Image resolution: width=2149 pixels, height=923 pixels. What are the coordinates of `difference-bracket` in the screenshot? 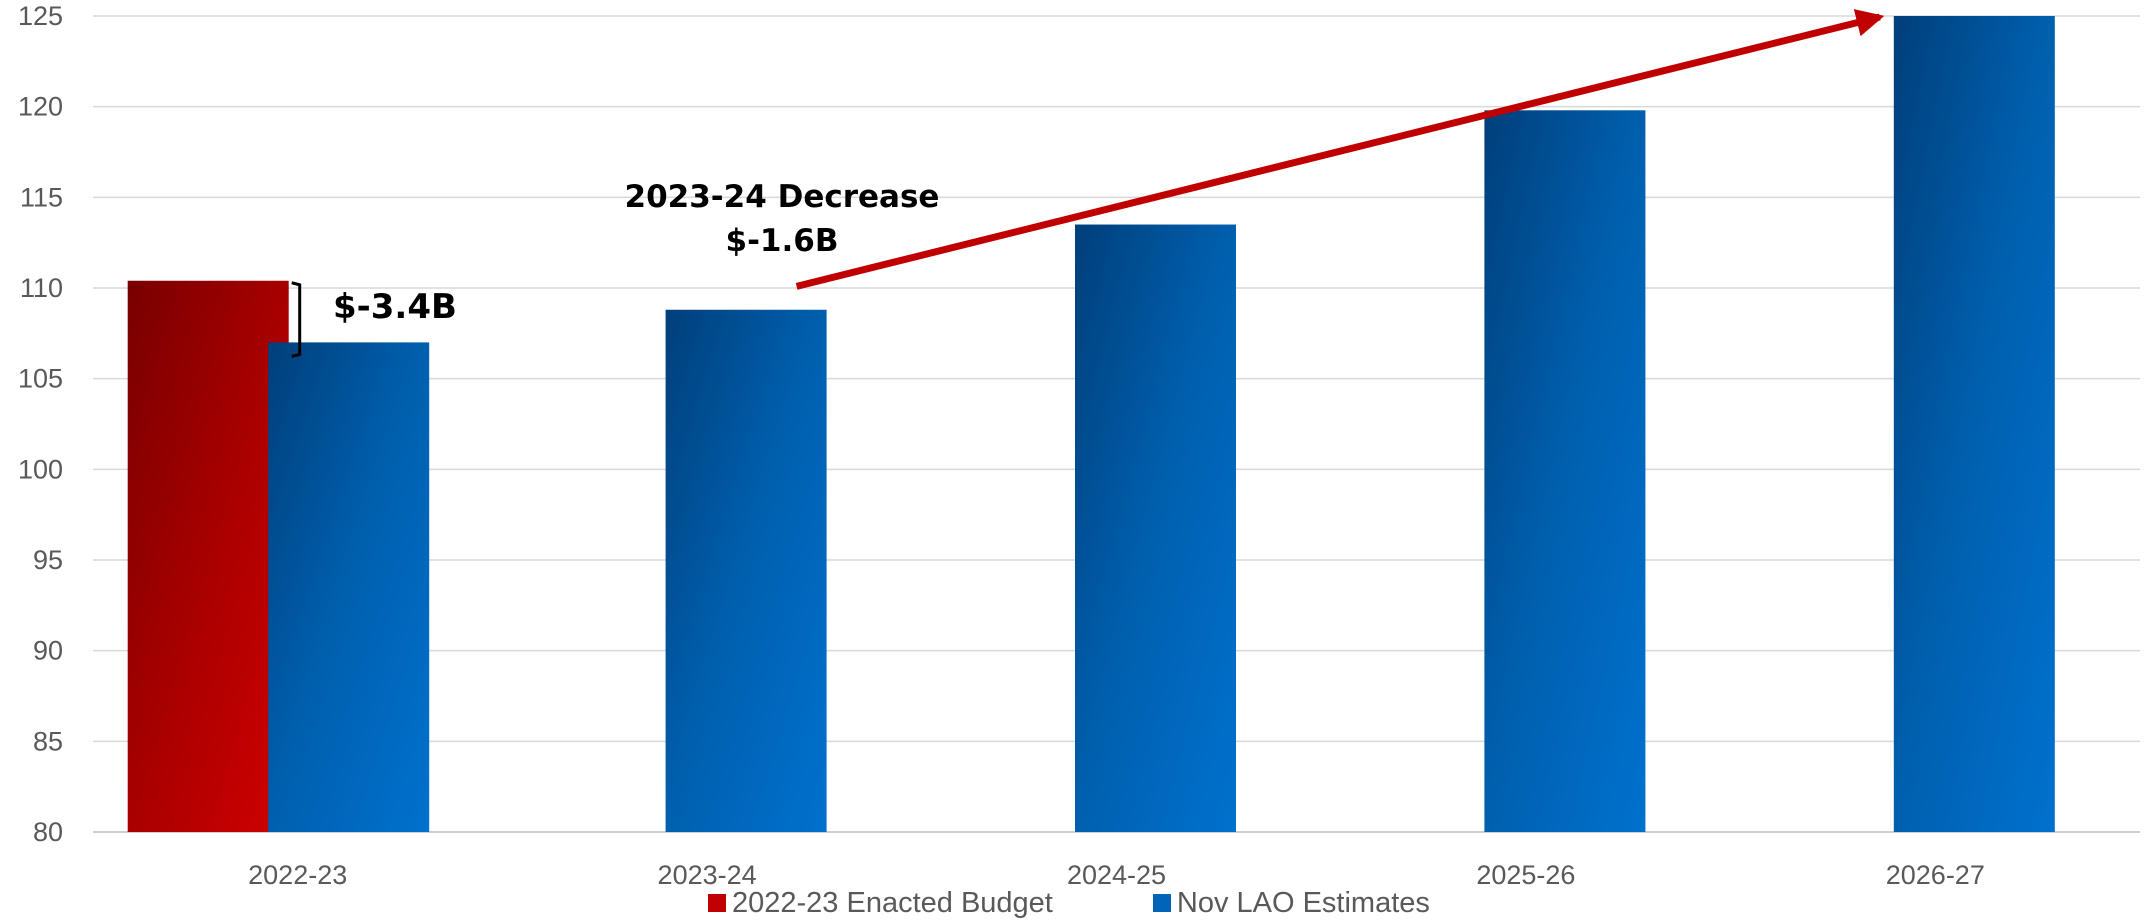 It's located at (296, 319).